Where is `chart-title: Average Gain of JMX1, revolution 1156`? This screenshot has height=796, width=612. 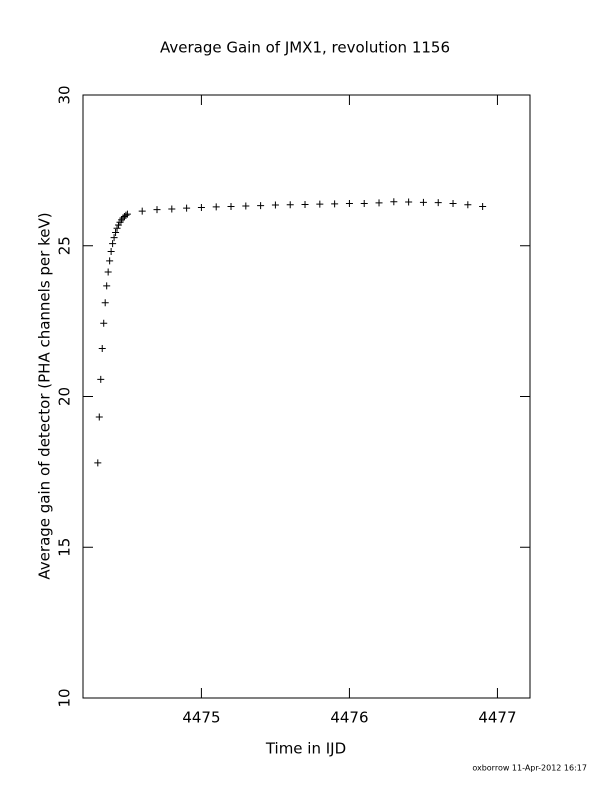 chart-title: Average Gain of JMX1, revolution 1156 is located at coordinates (305, 48).